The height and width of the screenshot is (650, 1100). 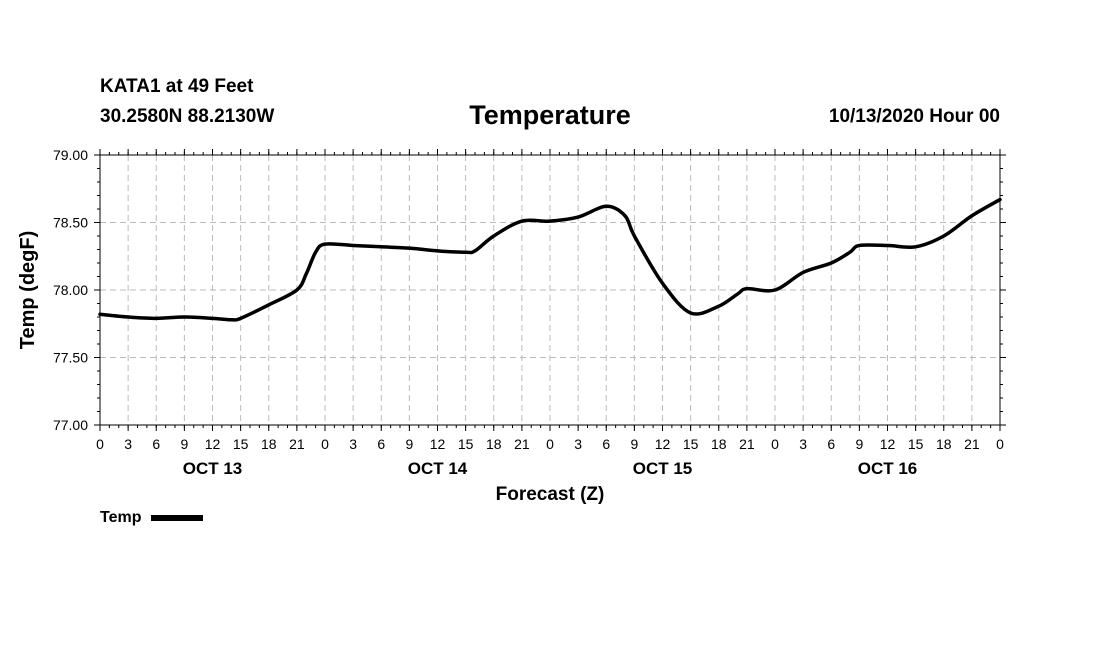 What do you see at coordinates (663, 468) in the screenshot?
I see `day-label-2: OCT 15` at bounding box center [663, 468].